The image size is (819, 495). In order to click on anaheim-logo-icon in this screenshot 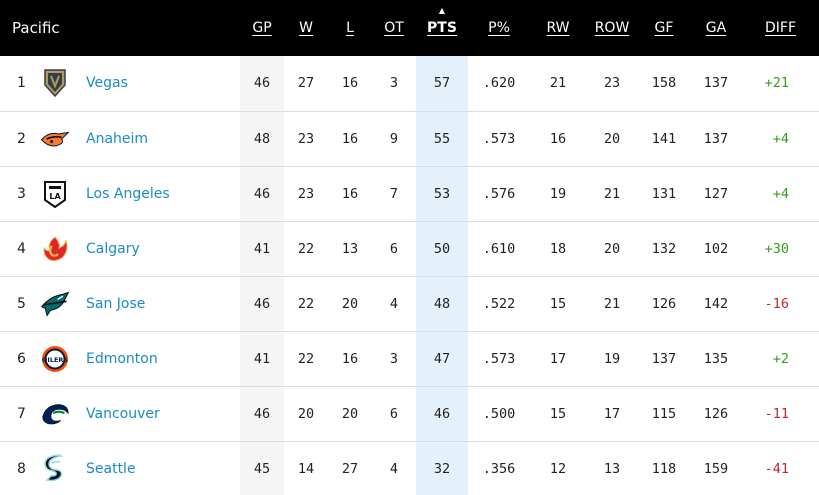, I will do `click(55, 139)`.